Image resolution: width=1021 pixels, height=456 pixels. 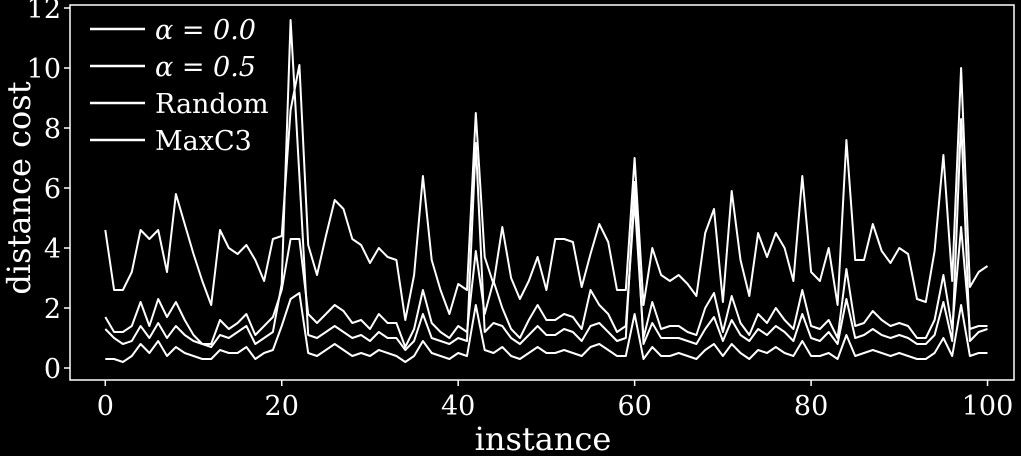 I want to click on legend-label-4: MaxC3, so click(x=203, y=141).